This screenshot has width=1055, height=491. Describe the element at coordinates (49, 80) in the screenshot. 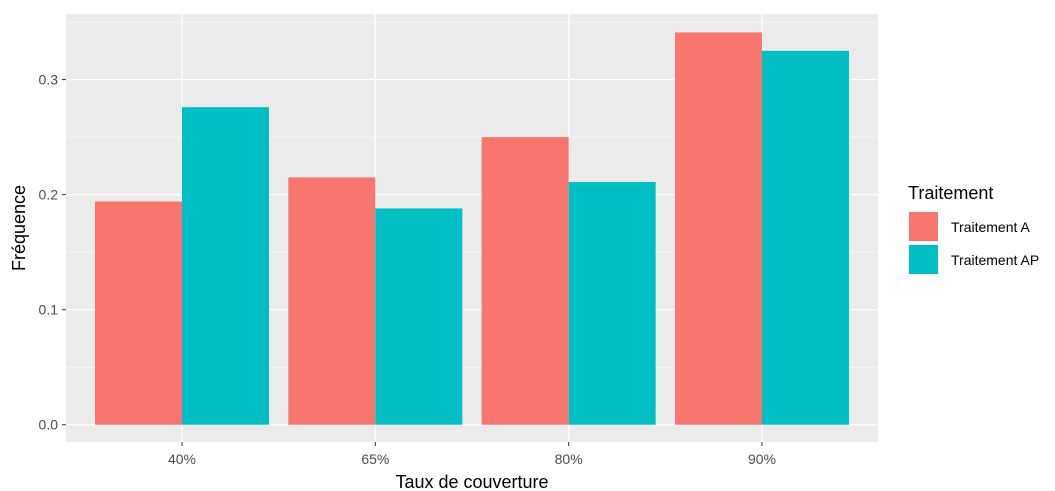

I see `y-tick-label: 0.3` at that location.